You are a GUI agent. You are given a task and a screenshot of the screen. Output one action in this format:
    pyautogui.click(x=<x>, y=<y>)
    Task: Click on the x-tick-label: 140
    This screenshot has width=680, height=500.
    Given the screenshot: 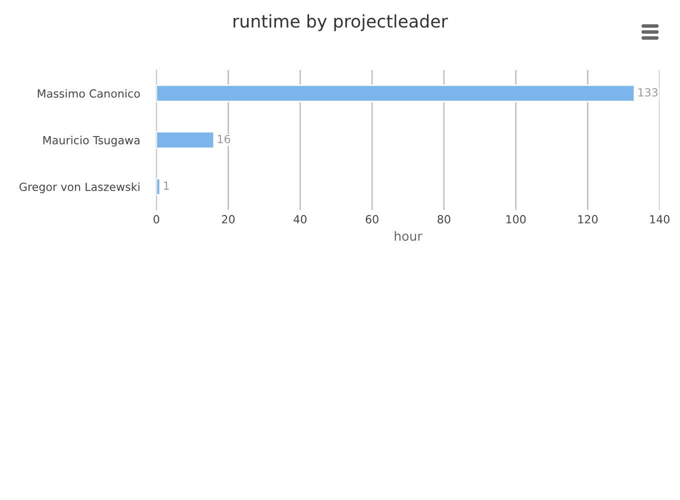 What is the action you would take?
    pyautogui.click(x=660, y=219)
    